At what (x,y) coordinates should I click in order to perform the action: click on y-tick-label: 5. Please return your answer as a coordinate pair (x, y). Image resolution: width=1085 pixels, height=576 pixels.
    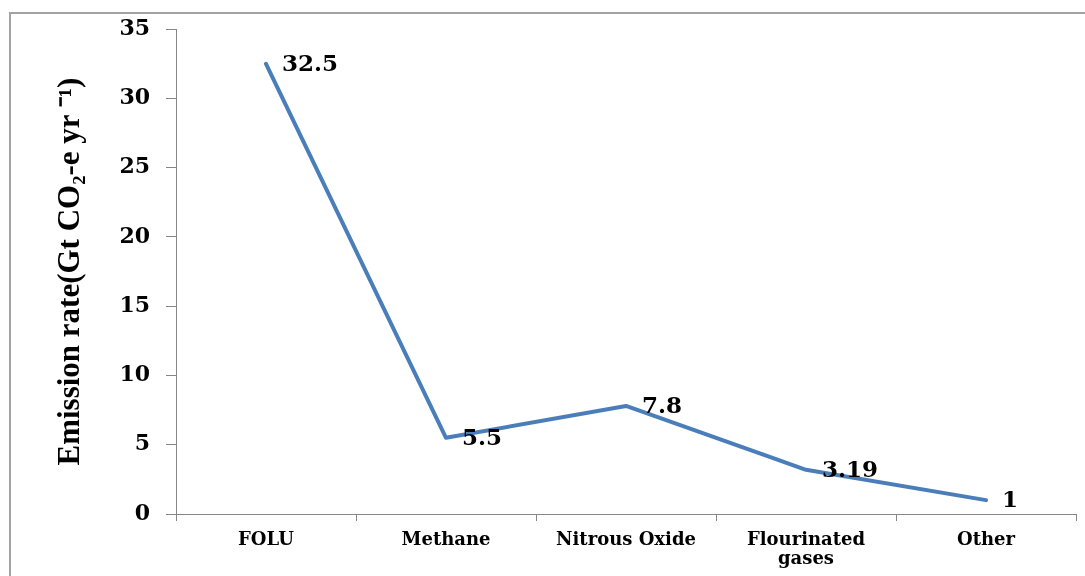
    Looking at the image, I should click on (142, 442).